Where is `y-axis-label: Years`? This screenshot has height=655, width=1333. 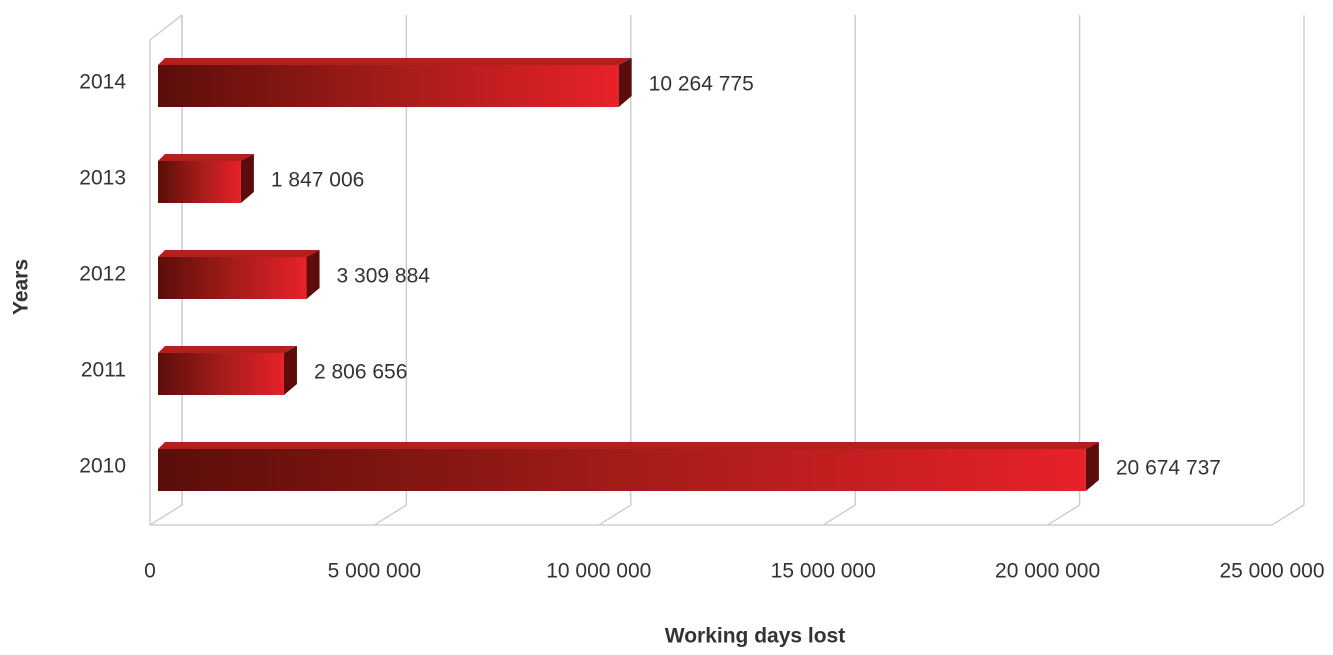 y-axis-label: Years is located at coordinates (21, 287).